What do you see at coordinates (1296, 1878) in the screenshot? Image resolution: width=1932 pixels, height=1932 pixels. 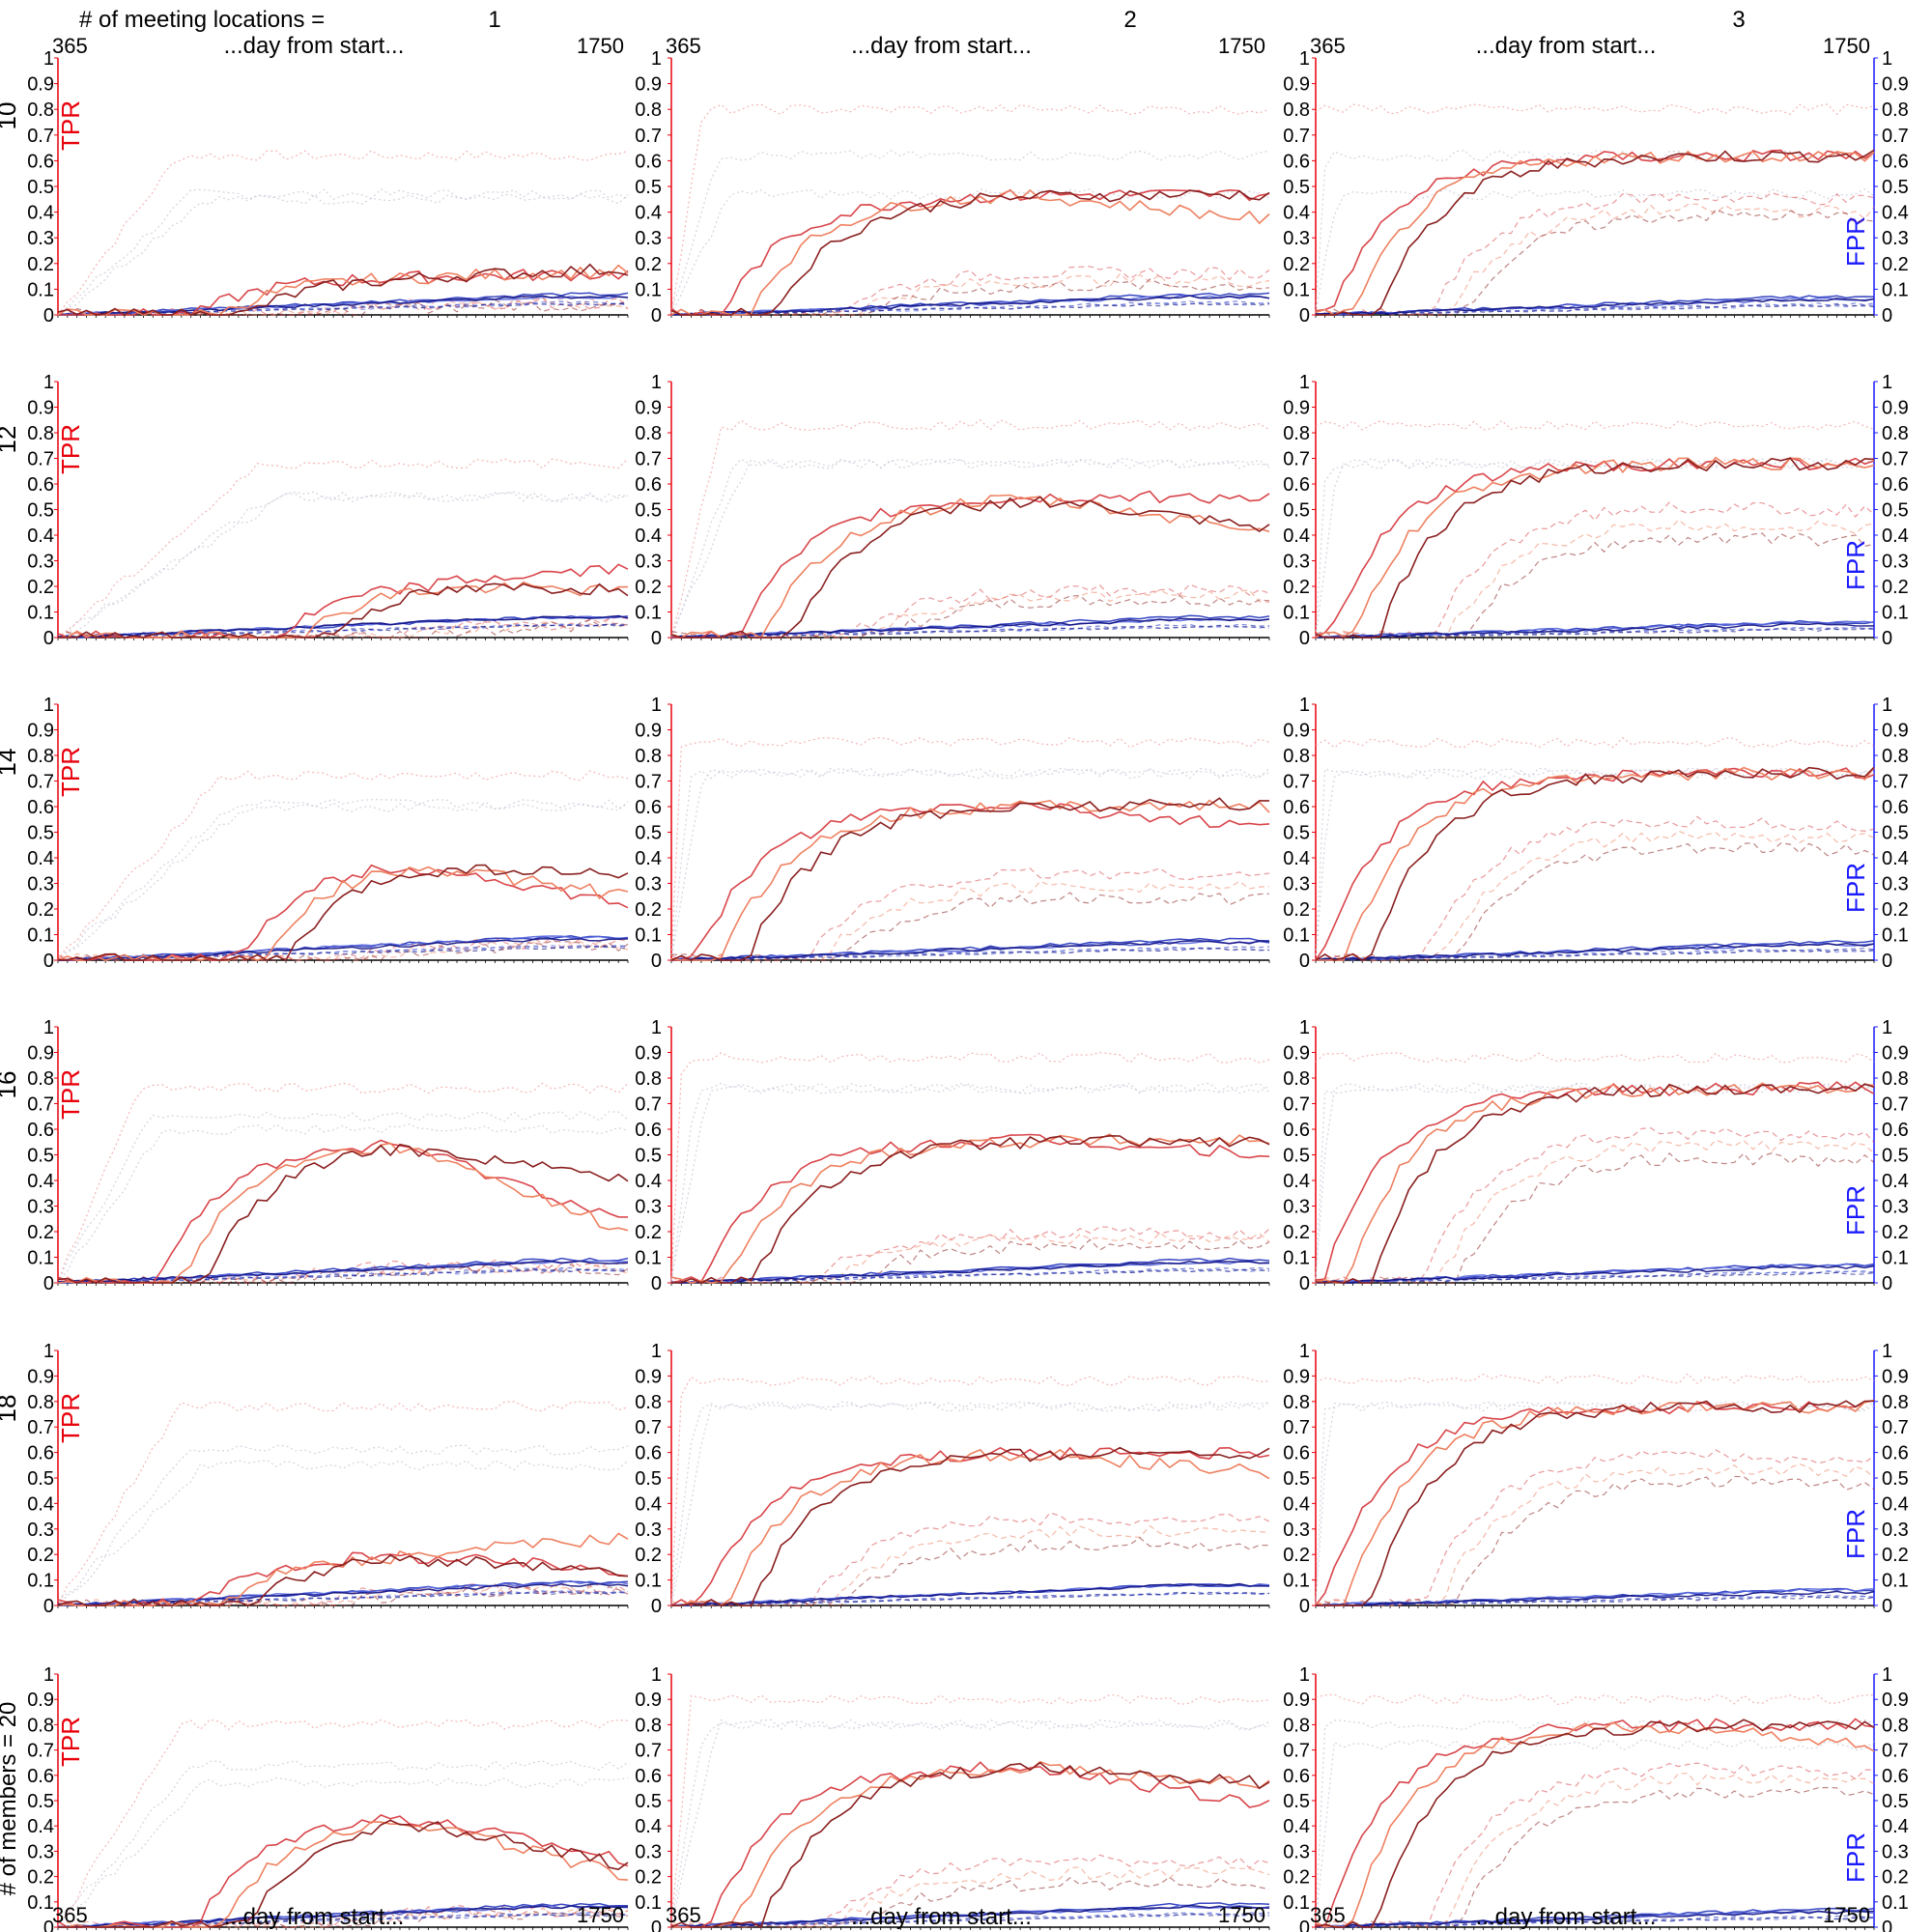 I see `panel-r20-c3-ytick-label-left: 0.2` at bounding box center [1296, 1878].